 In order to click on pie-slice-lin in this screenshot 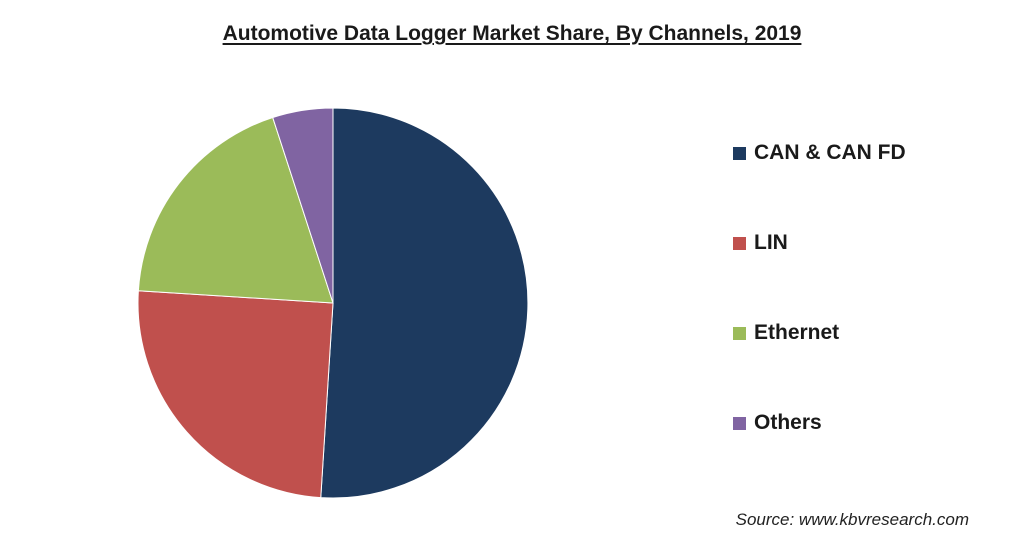, I will do `click(235, 394)`.